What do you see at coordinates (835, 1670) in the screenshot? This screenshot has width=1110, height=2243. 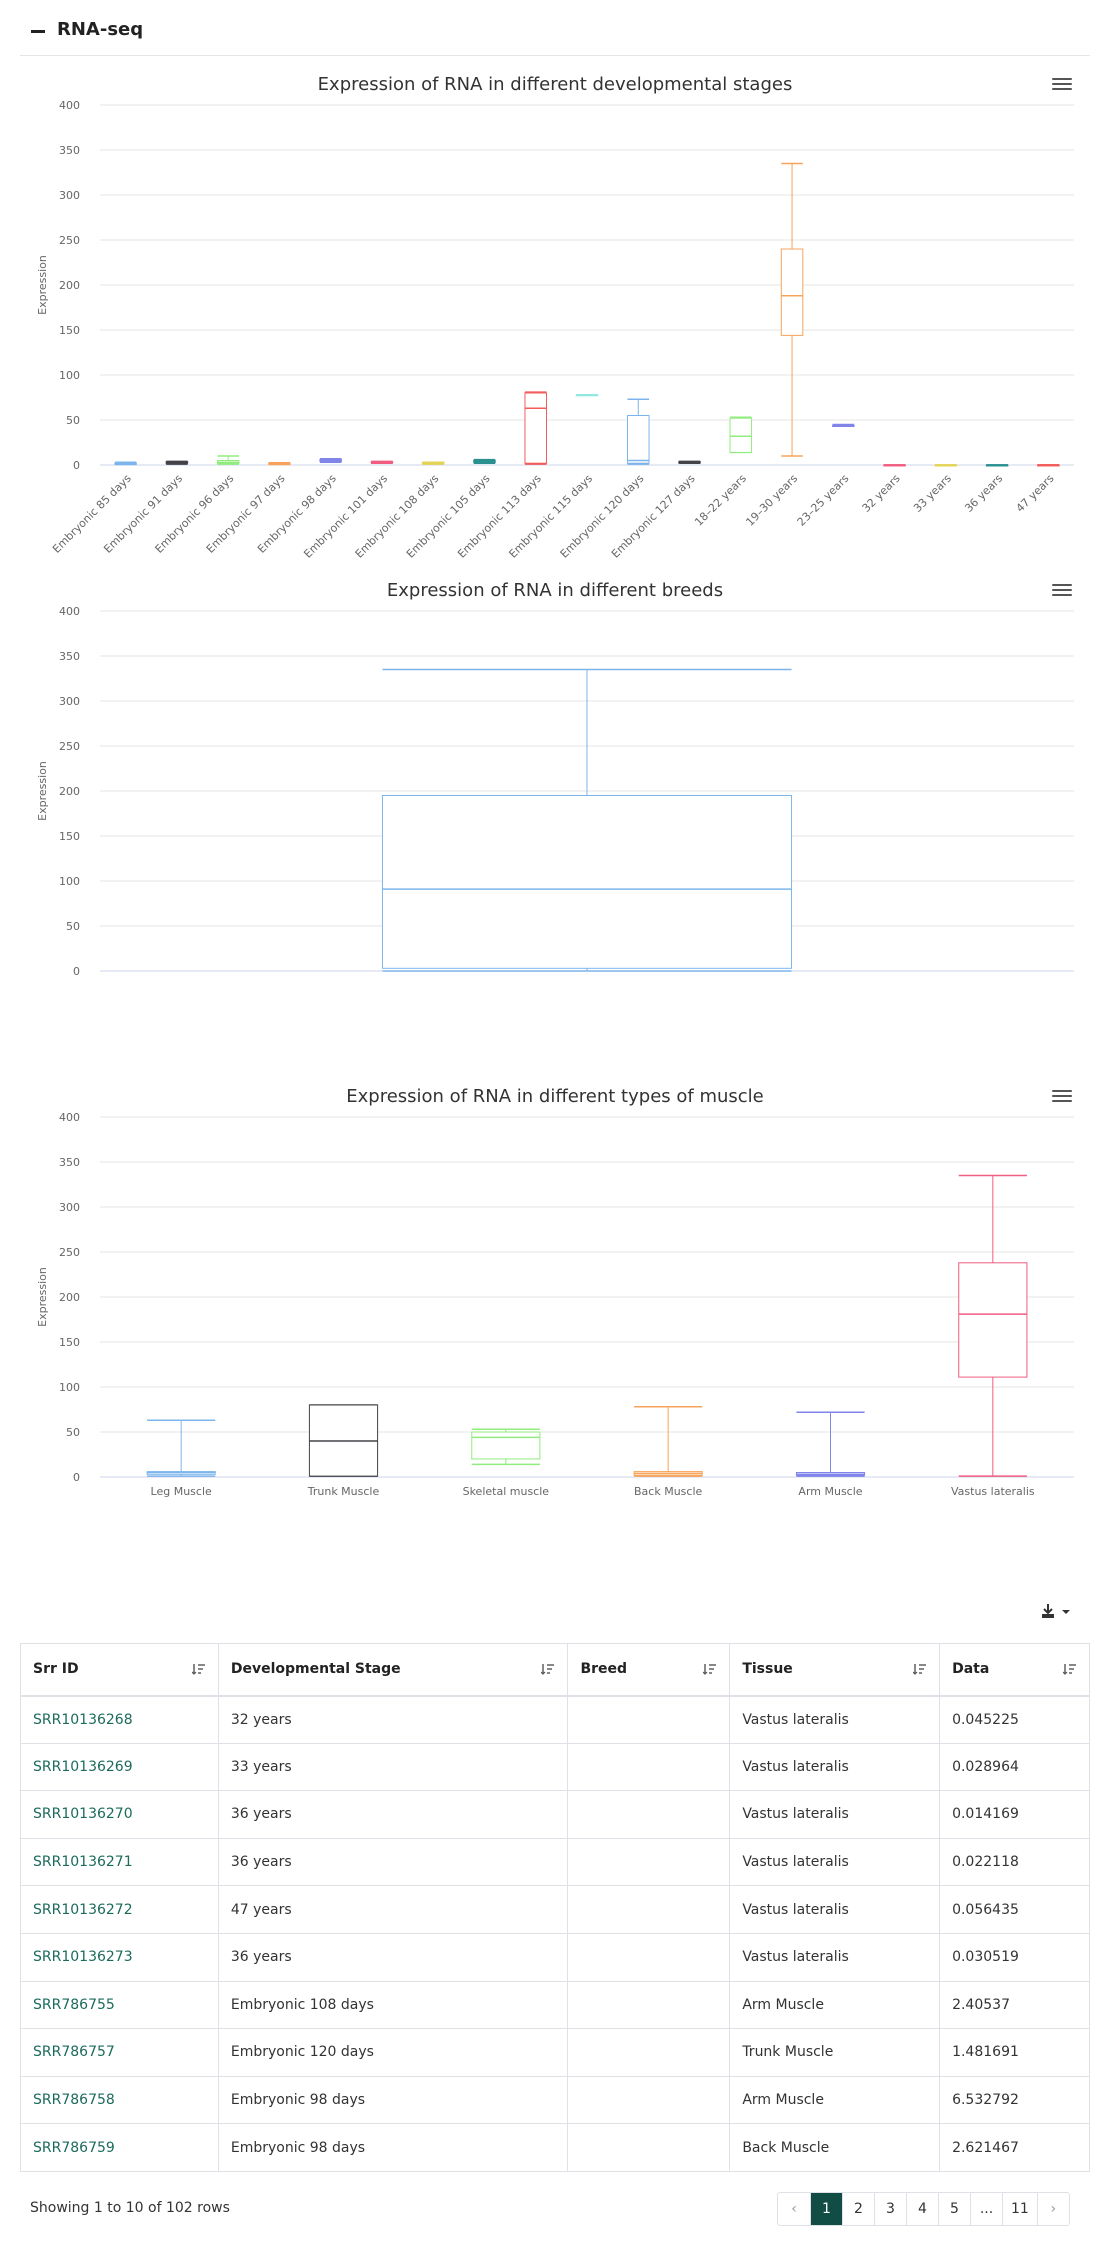 I see `column-header: Tissue` at bounding box center [835, 1670].